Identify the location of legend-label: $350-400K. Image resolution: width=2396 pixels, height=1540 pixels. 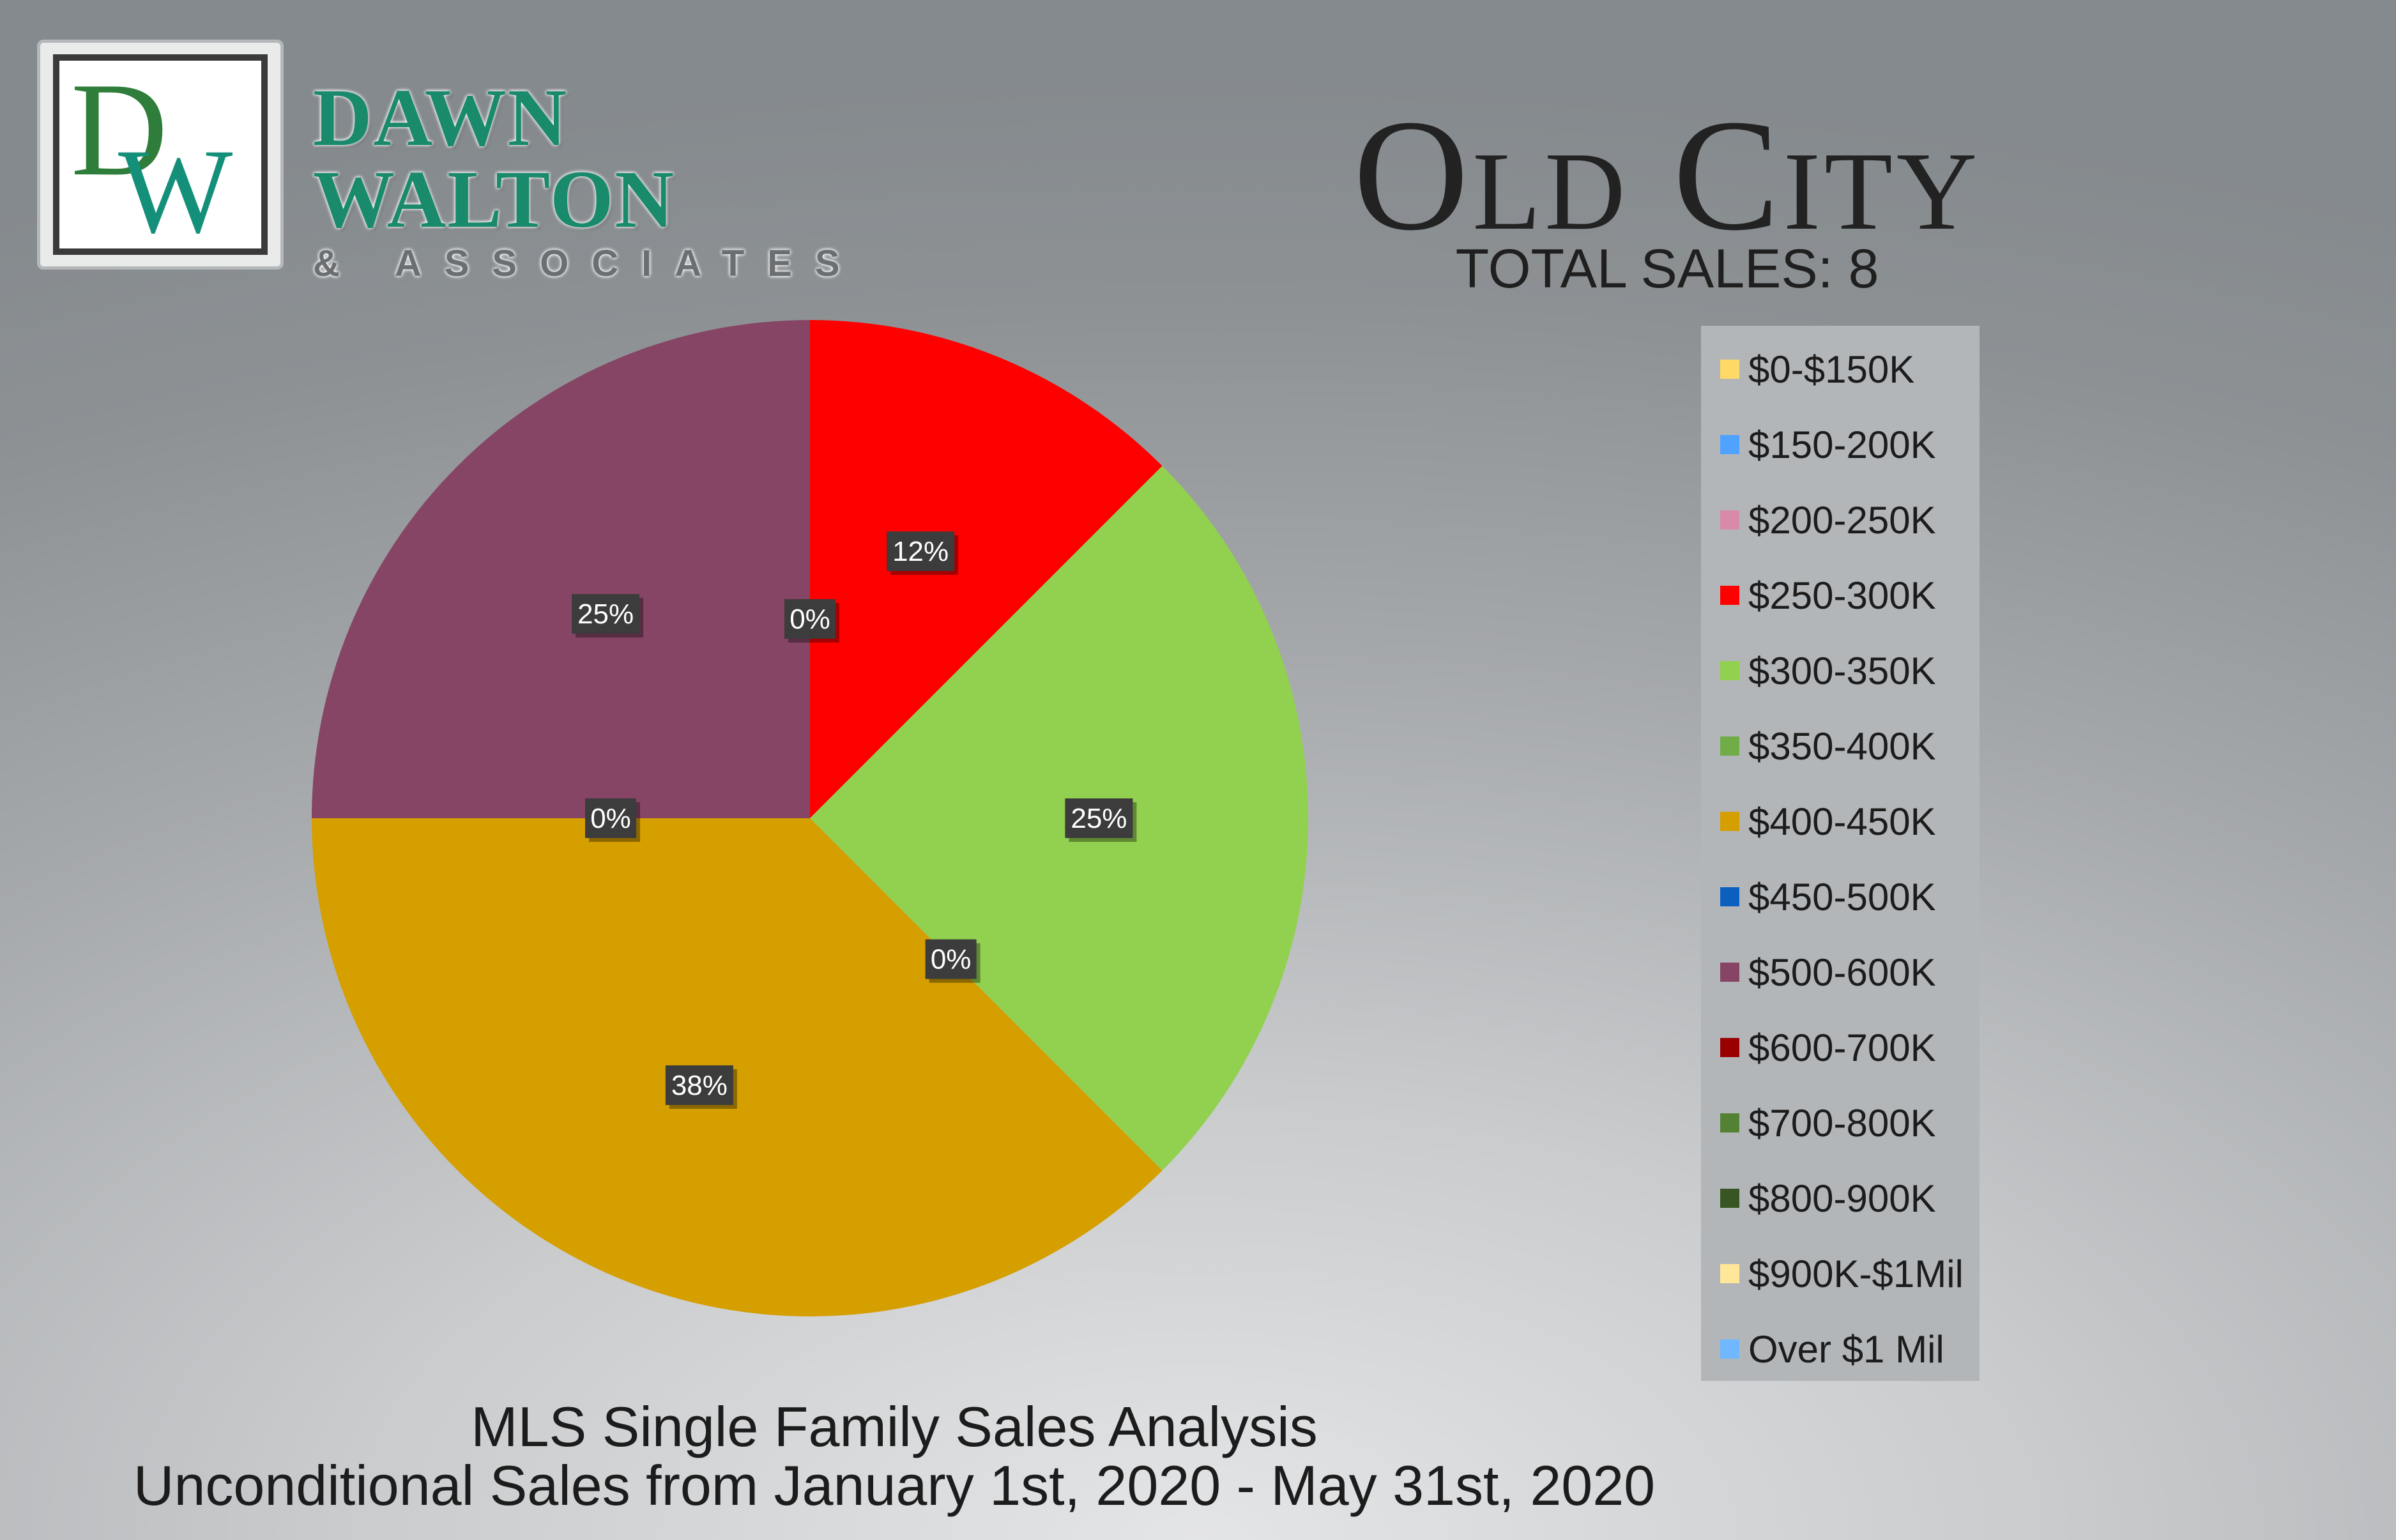
(1842, 746).